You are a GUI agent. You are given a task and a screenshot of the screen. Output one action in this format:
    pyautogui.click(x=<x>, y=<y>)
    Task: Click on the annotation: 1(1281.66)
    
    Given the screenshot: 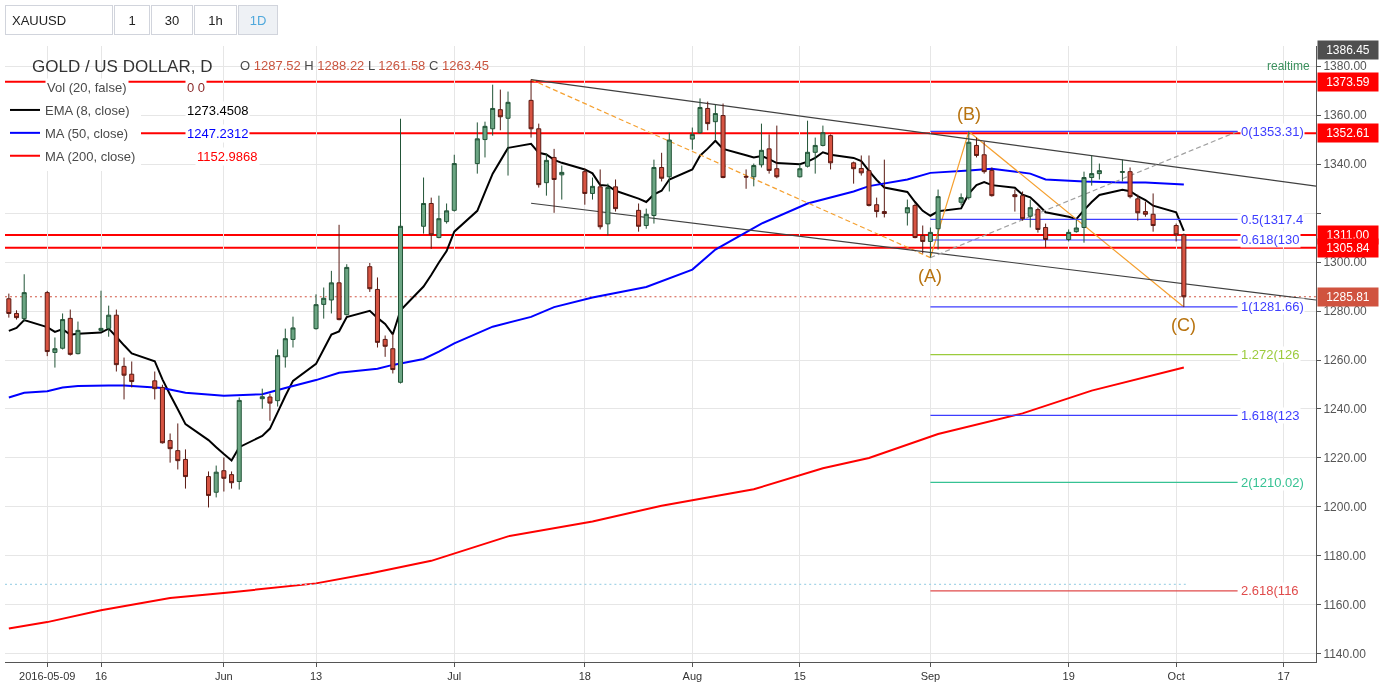 What is the action you would take?
    pyautogui.click(x=1272, y=306)
    